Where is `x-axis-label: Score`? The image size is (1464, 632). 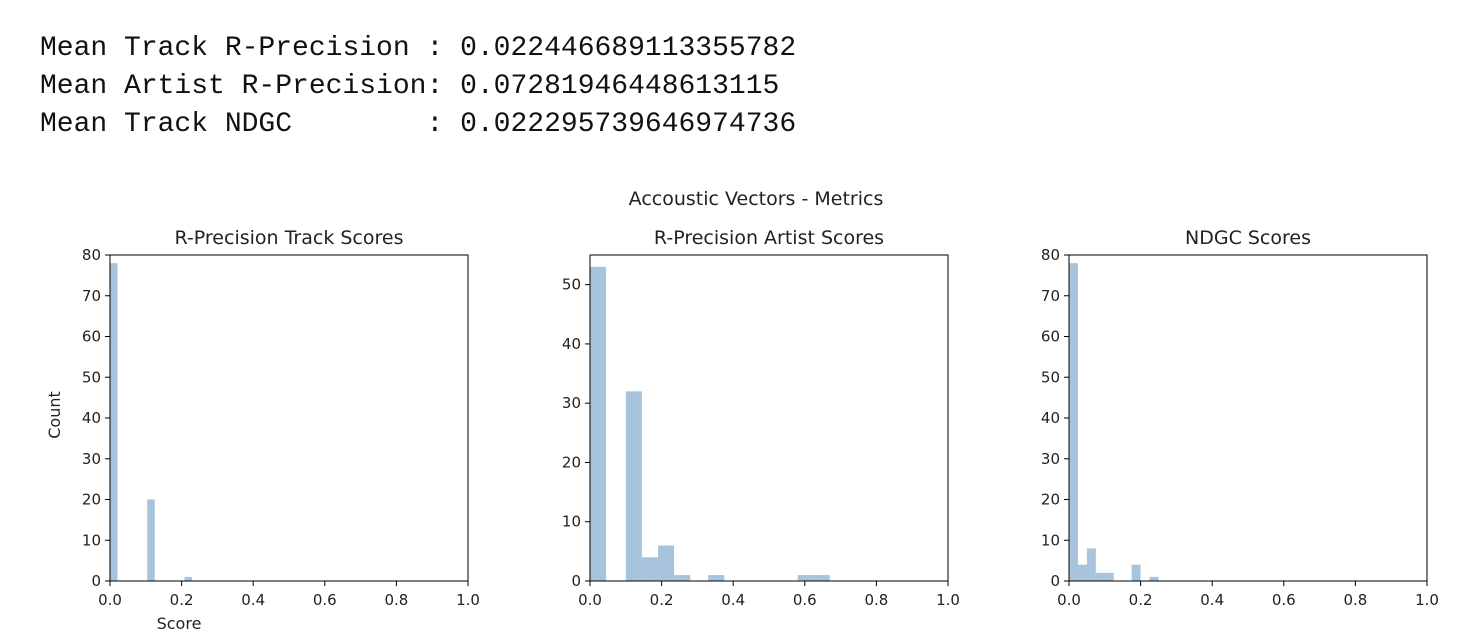 x-axis-label: Score is located at coordinates (179, 623).